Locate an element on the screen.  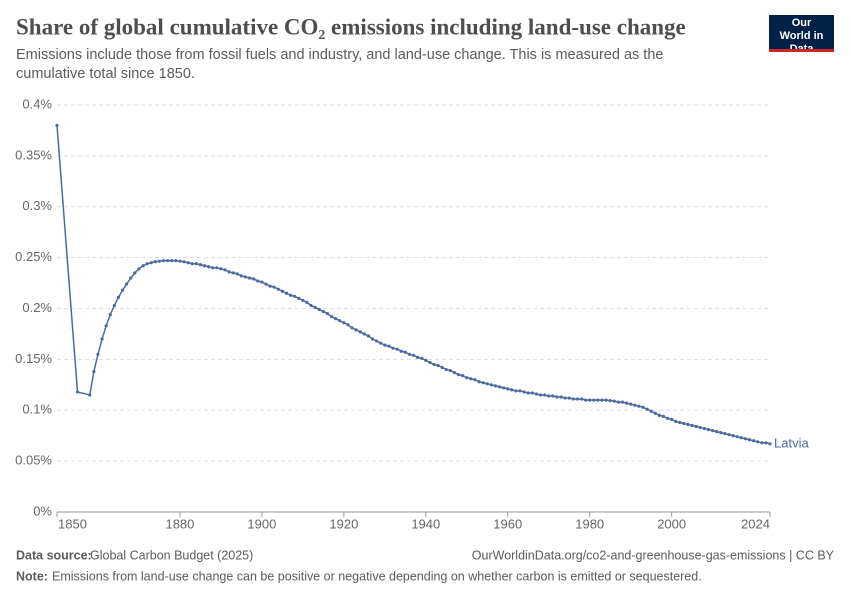
source: Global Carbon Budget (2025) is located at coordinates (171, 555).